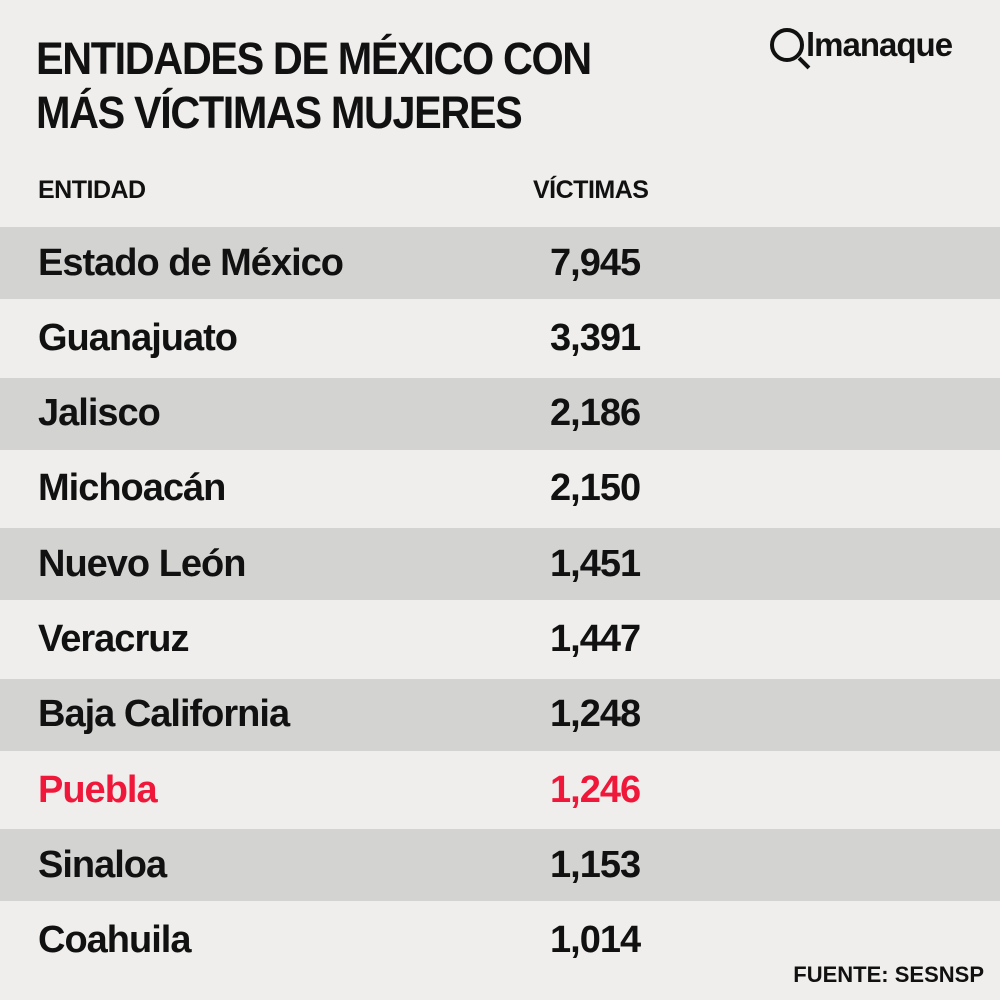  I want to click on victims-count: 1,451, so click(595, 563).